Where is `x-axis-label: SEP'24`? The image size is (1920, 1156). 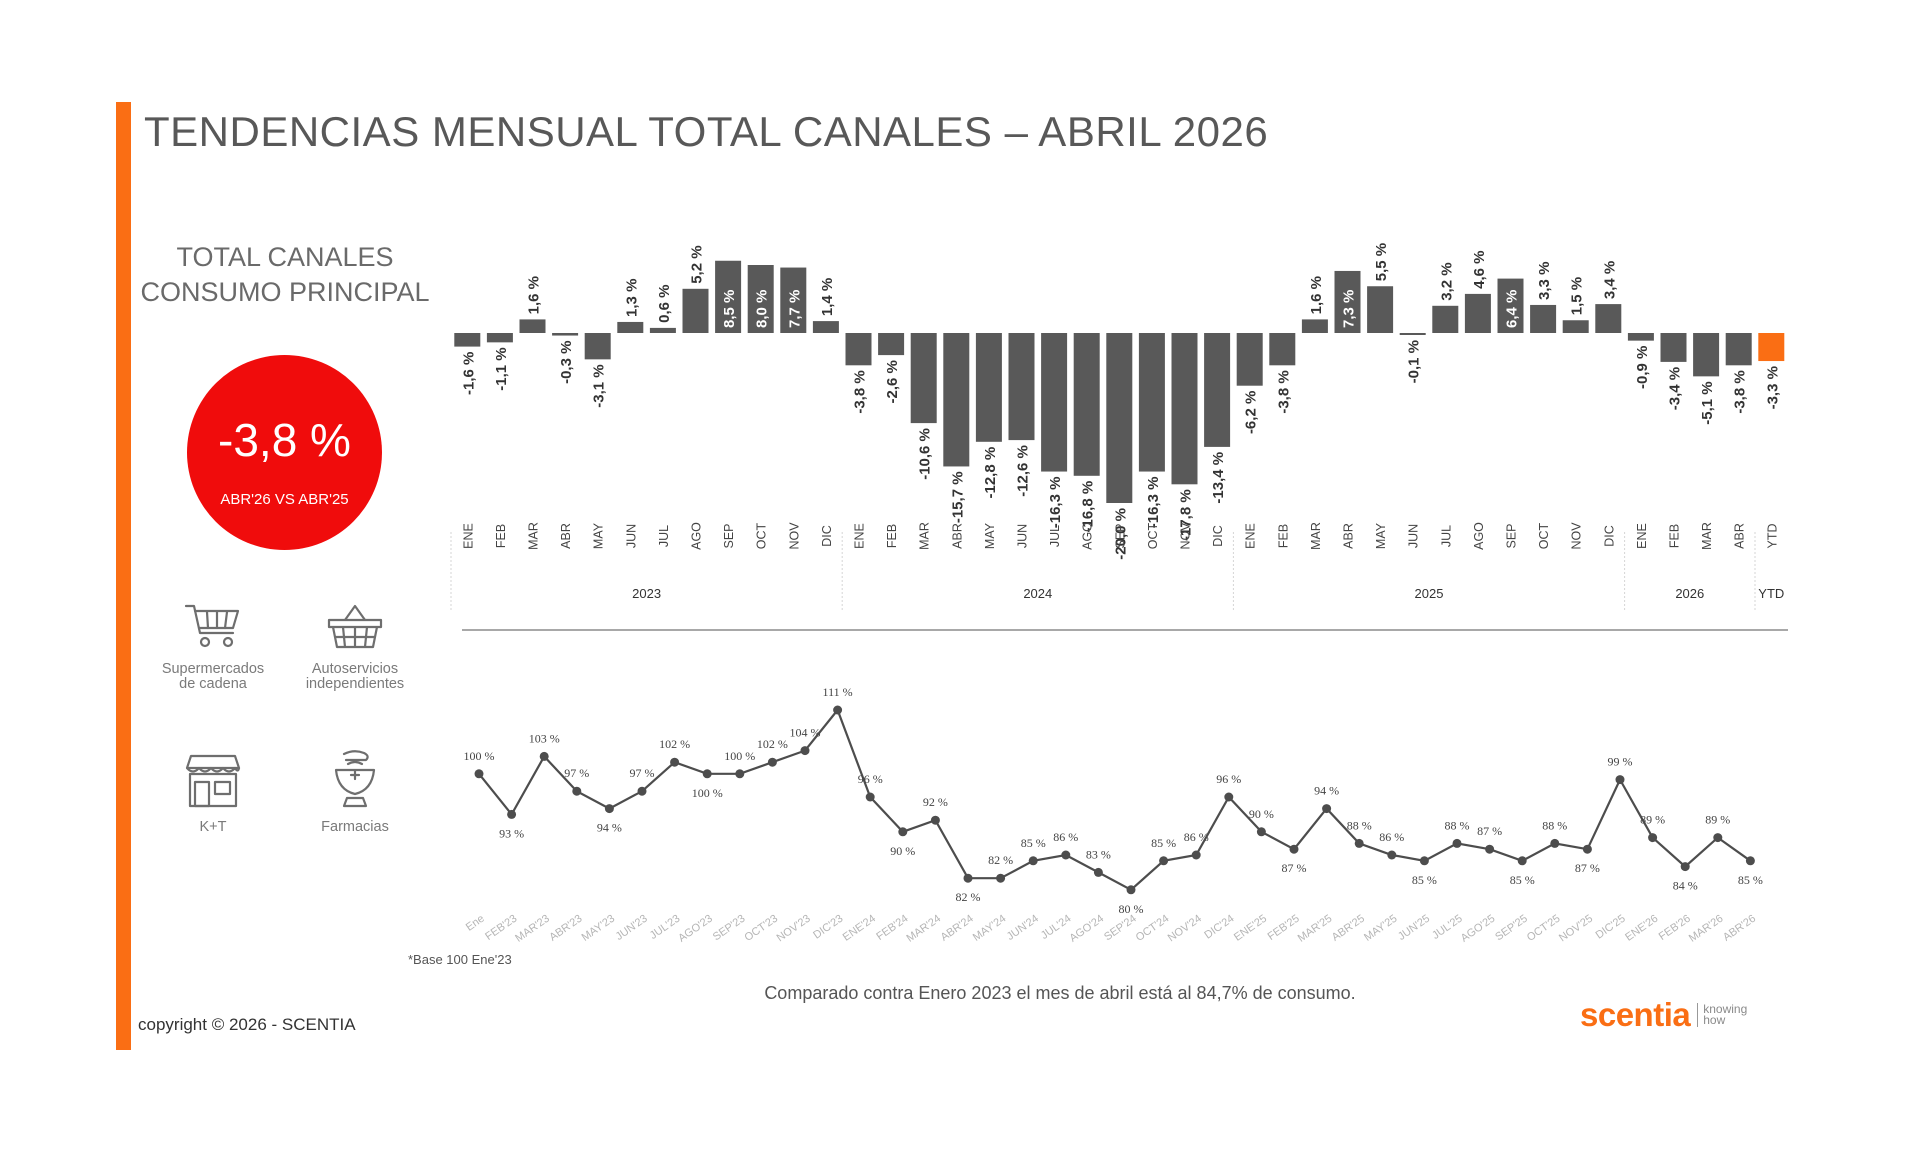
x-axis-label: SEP'24 is located at coordinates (1120, 928).